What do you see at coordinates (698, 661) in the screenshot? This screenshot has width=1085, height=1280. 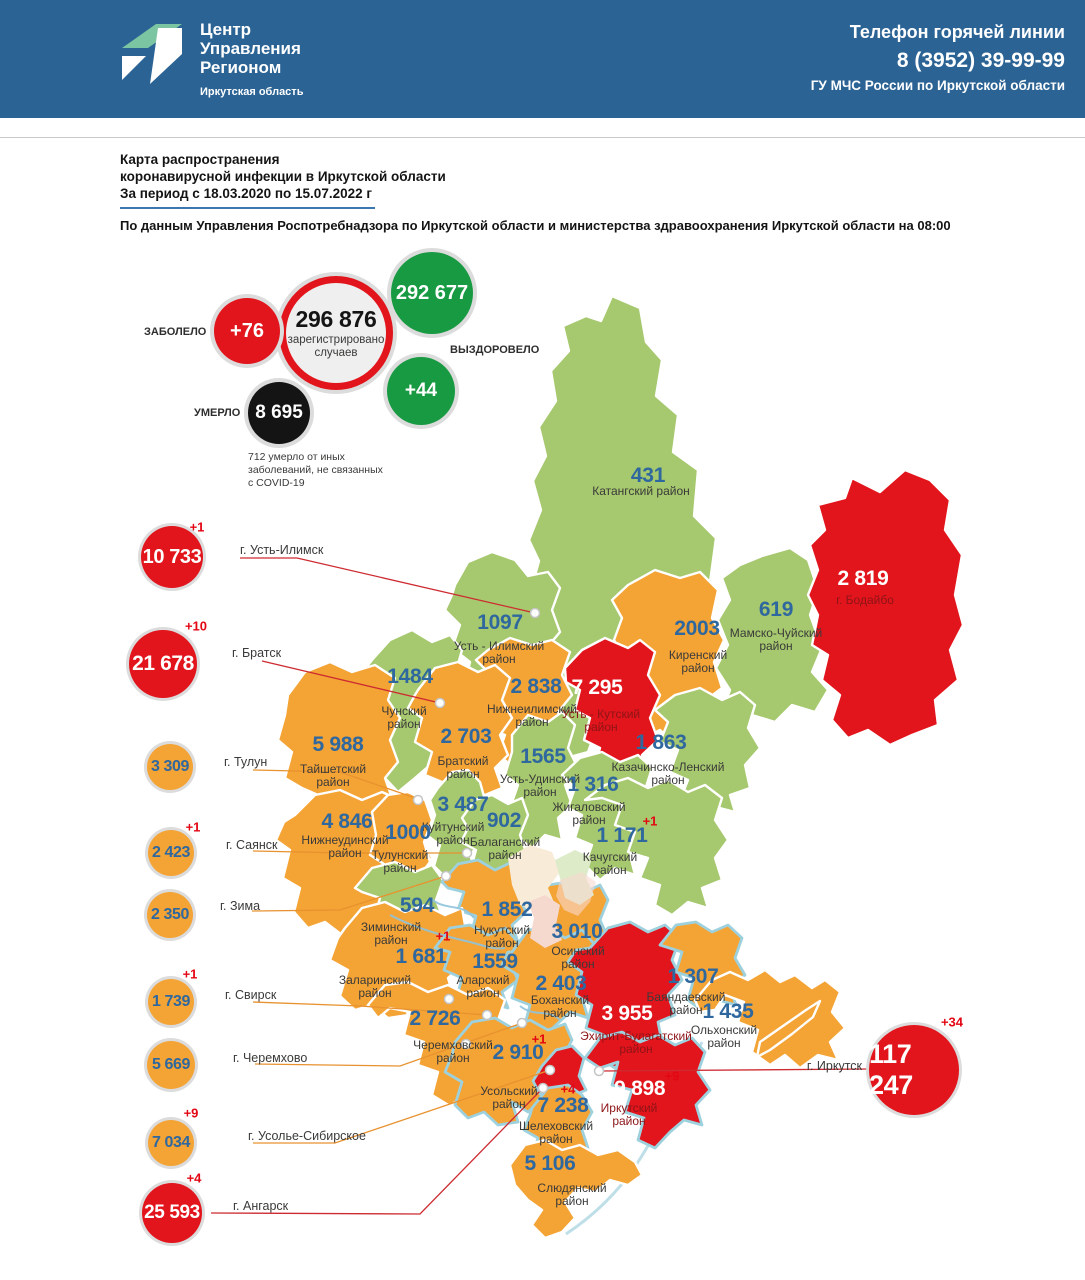 I see `region-name-kirensky: Киренский район` at bounding box center [698, 661].